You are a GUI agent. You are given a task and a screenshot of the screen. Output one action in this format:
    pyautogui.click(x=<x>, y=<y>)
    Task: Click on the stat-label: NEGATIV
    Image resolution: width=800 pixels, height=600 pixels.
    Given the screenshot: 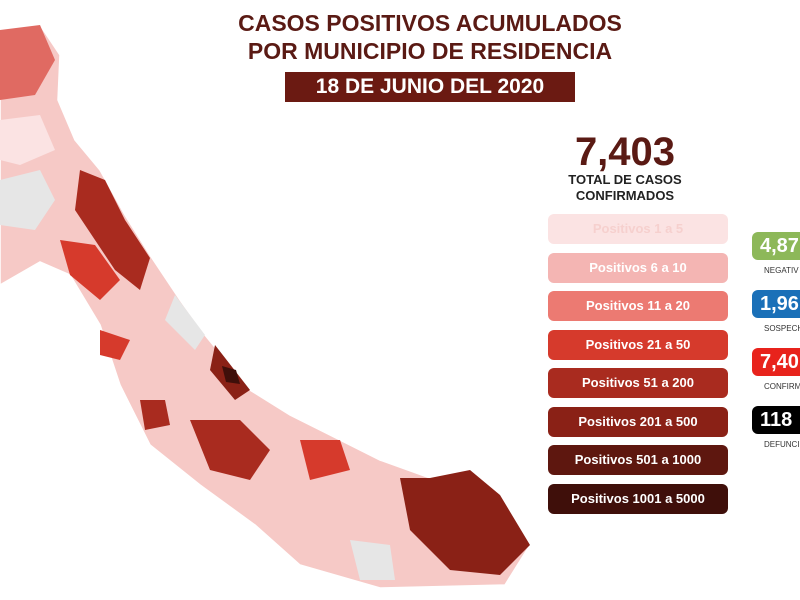 What is the action you would take?
    pyautogui.click(x=781, y=270)
    